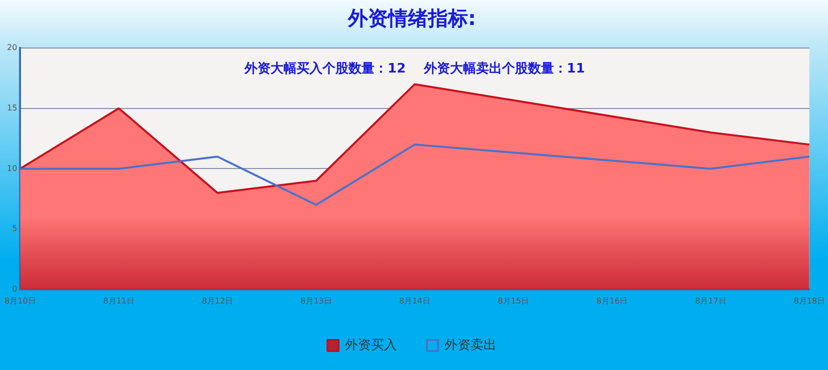  I want to click on legend-label: 外资买入, so click(371, 345).